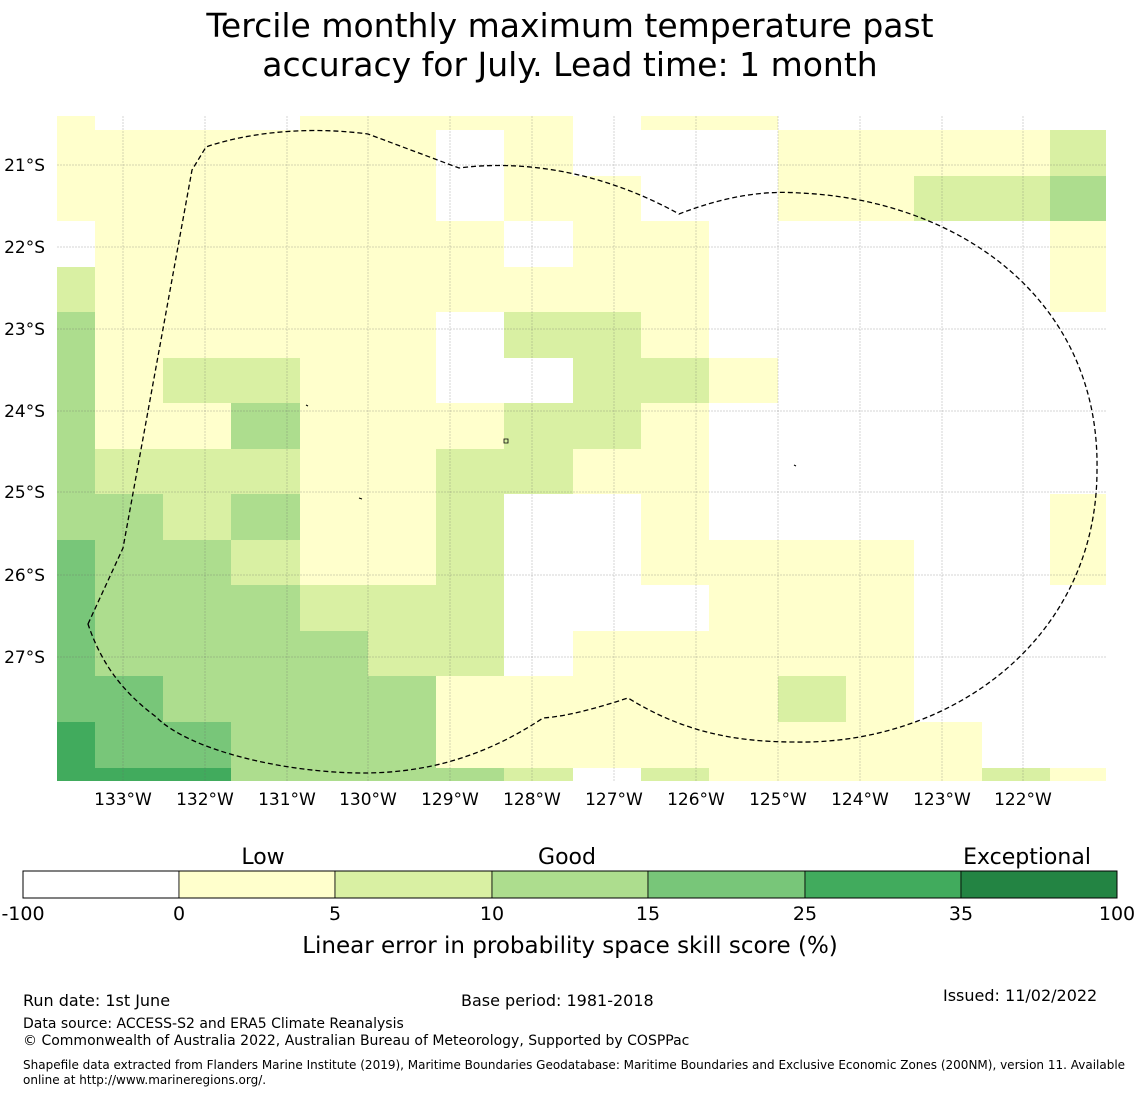 This screenshot has height=1095, width=1140. Describe the element at coordinates (287, 800) in the screenshot. I see `longitude-label: 131°W` at that location.